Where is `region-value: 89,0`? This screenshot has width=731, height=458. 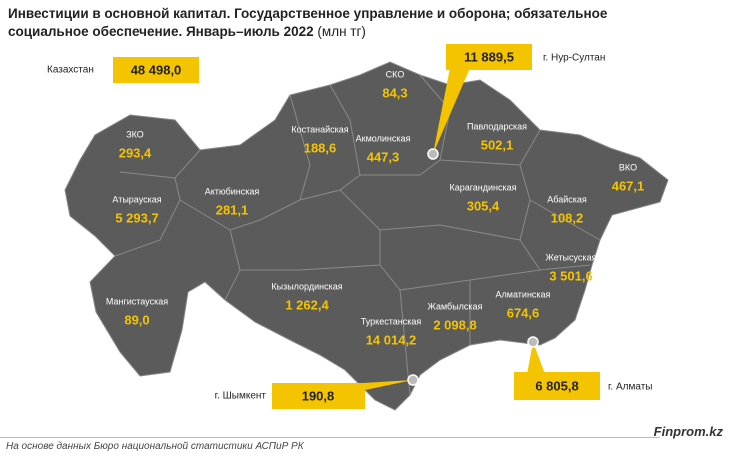 region-value: 89,0 is located at coordinates (136, 319).